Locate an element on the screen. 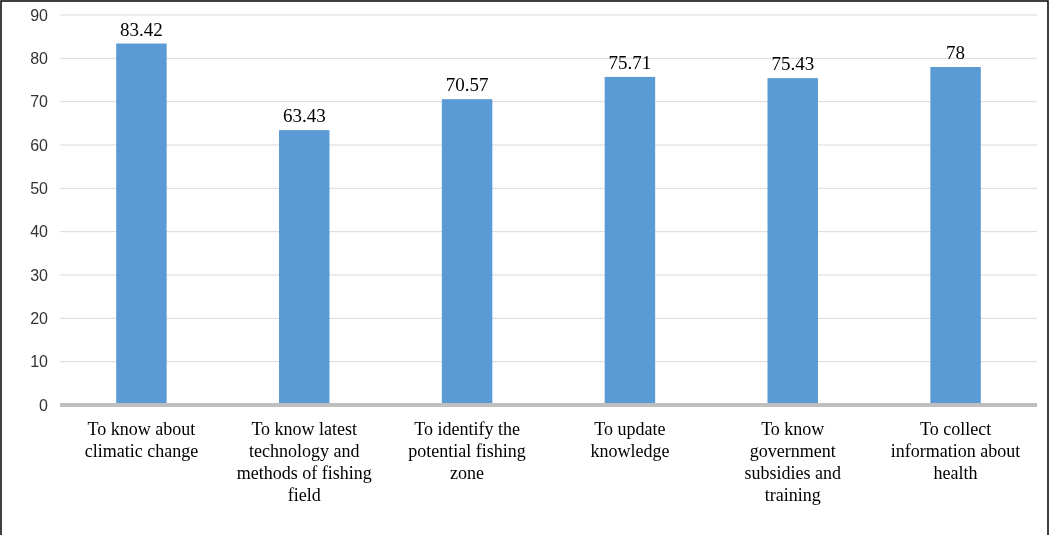 The image size is (1051, 535). data-label: 63.43 is located at coordinates (304, 116).